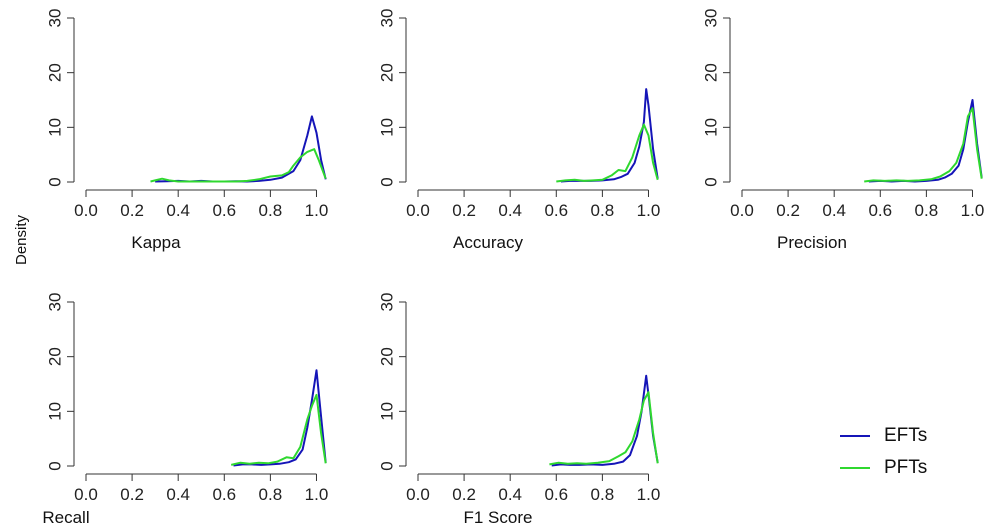 The height and width of the screenshot is (527, 984). What do you see at coordinates (855, 468) in the screenshot?
I see `legend-swatch-pfts` at bounding box center [855, 468].